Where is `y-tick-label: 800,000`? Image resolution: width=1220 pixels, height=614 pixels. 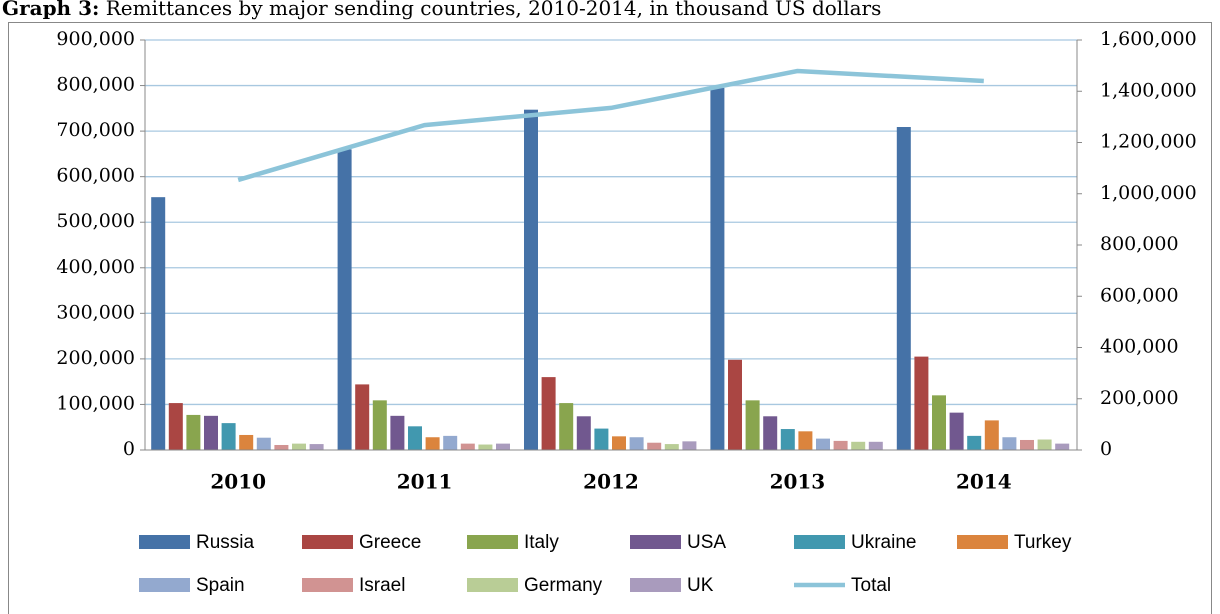
y-tick-label: 800,000 is located at coordinates (95, 85).